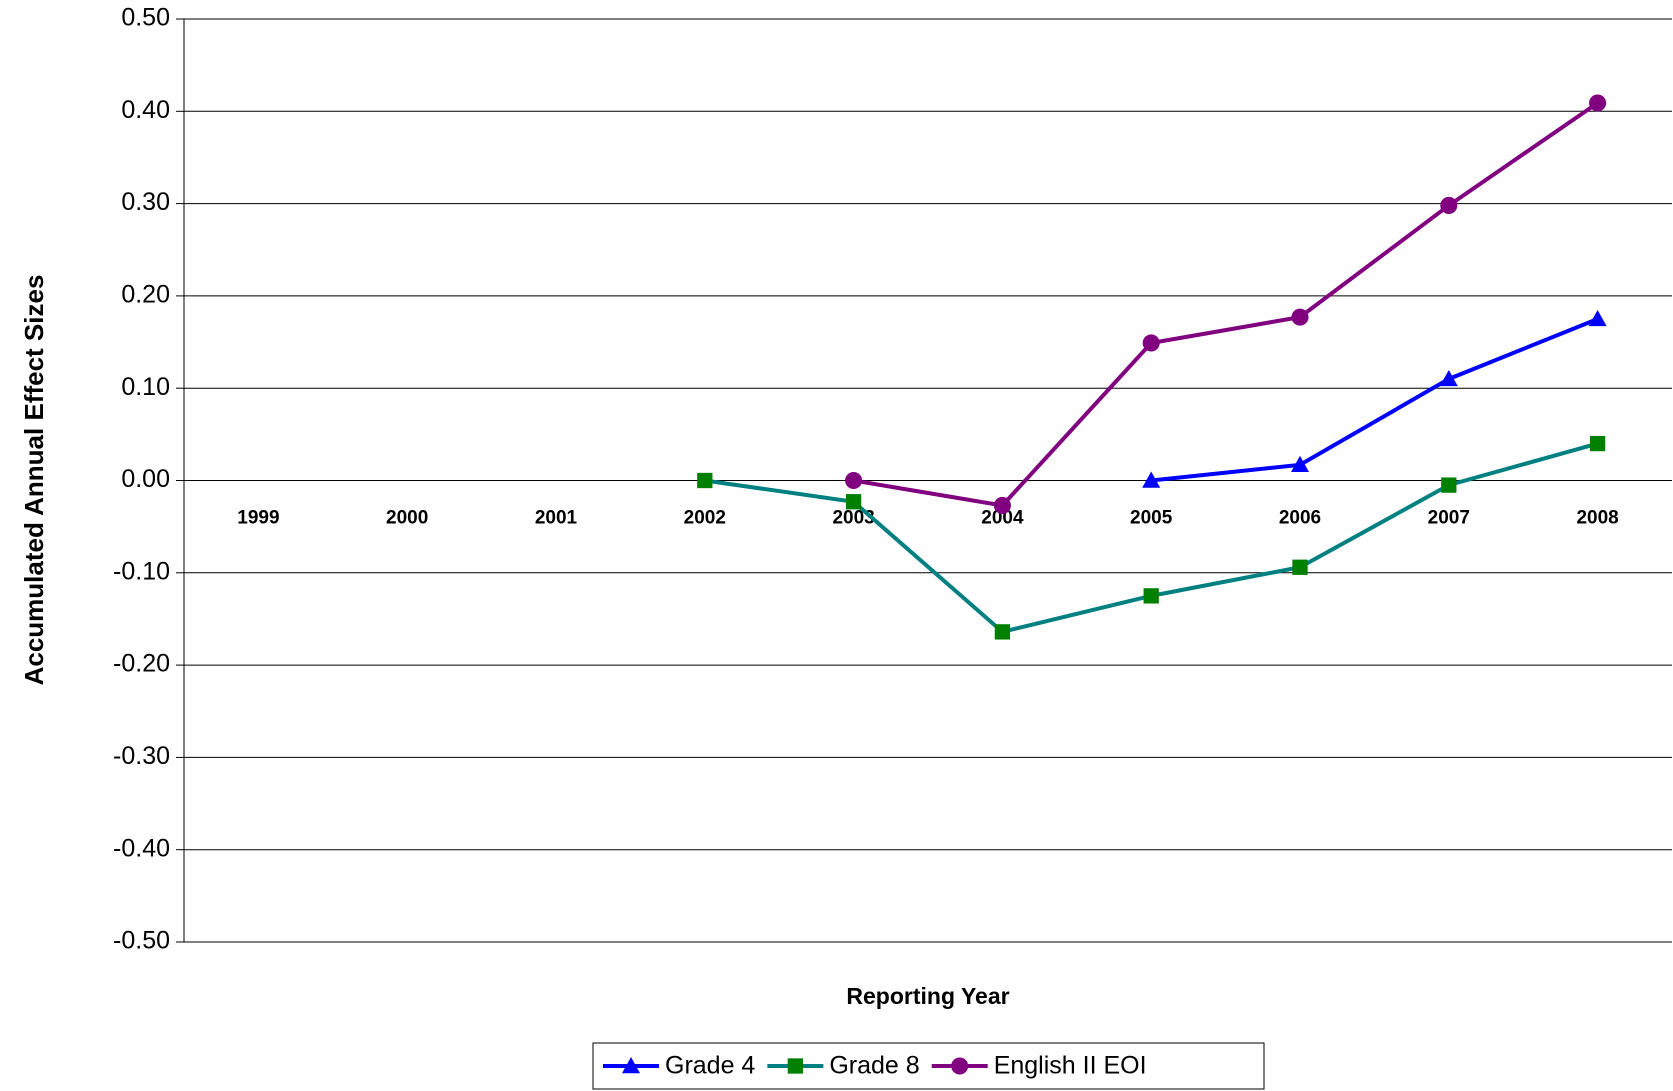  I want to click on y-tick-label: -0.10, so click(141, 571).